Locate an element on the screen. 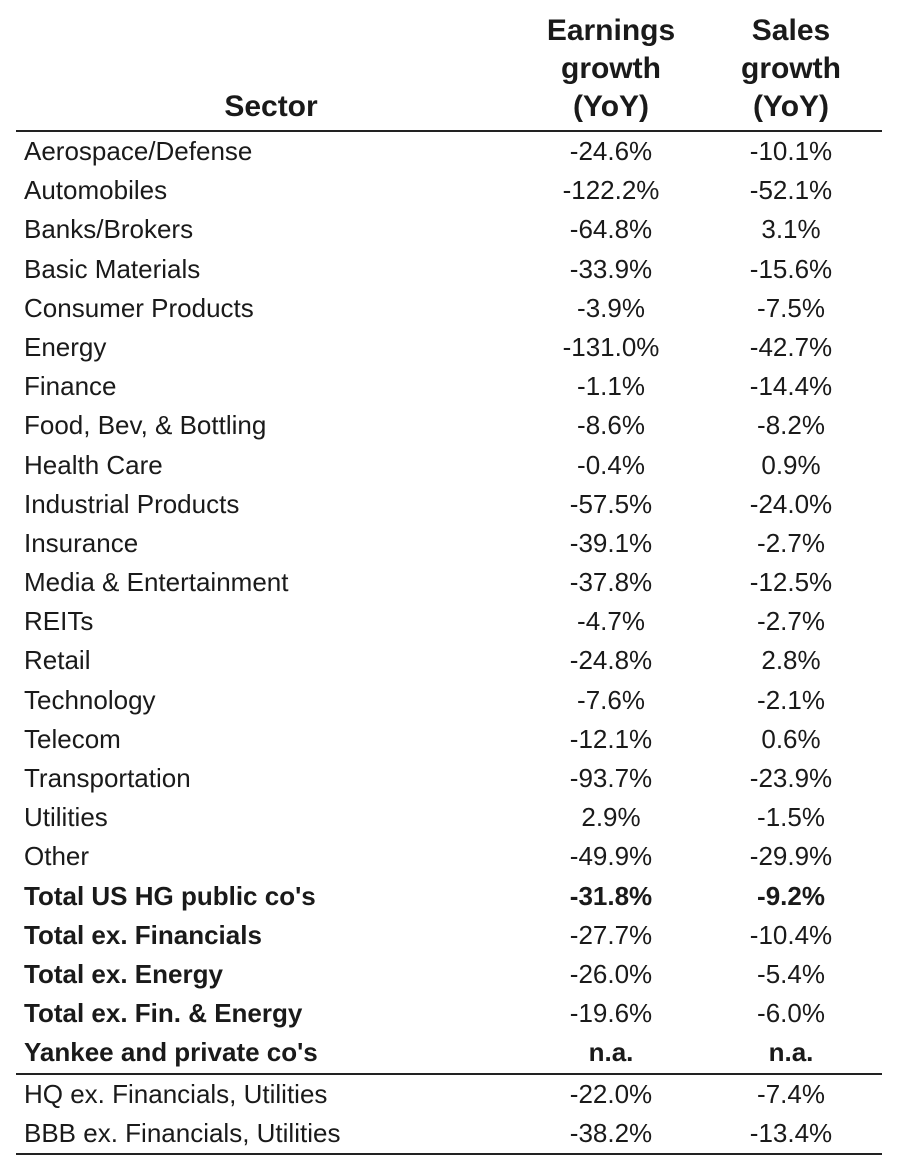  earnings-growth-value: -3.9% is located at coordinates (611, 307).